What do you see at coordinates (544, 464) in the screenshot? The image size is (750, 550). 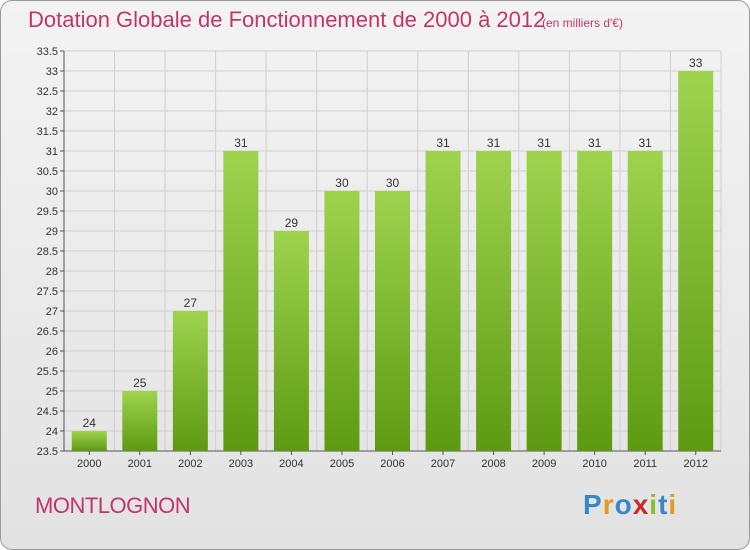 I see `x-tick-label: 2009` at bounding box center [544, 464].